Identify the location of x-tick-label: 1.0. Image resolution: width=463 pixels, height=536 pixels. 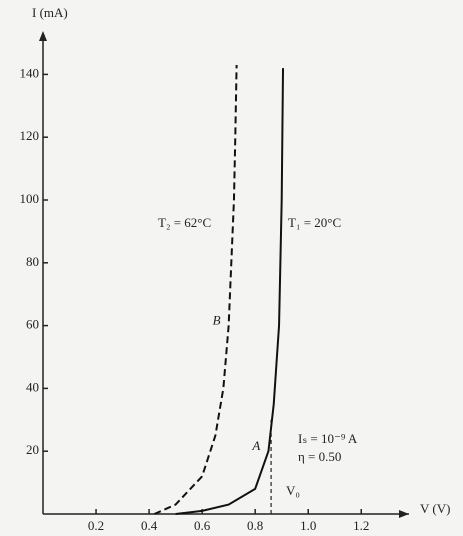
(308, 525).